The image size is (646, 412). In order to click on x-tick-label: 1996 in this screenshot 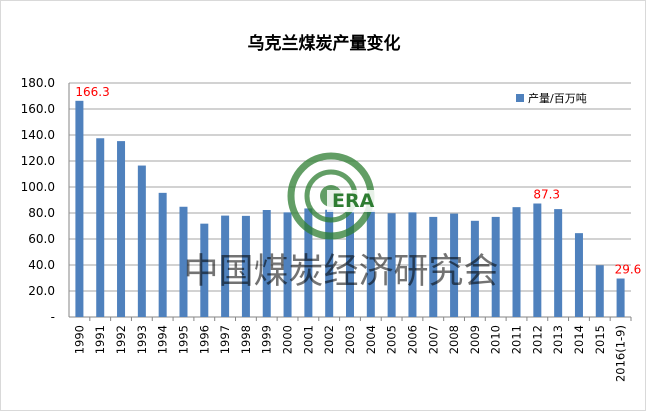, I will do `click(204, 339)`.